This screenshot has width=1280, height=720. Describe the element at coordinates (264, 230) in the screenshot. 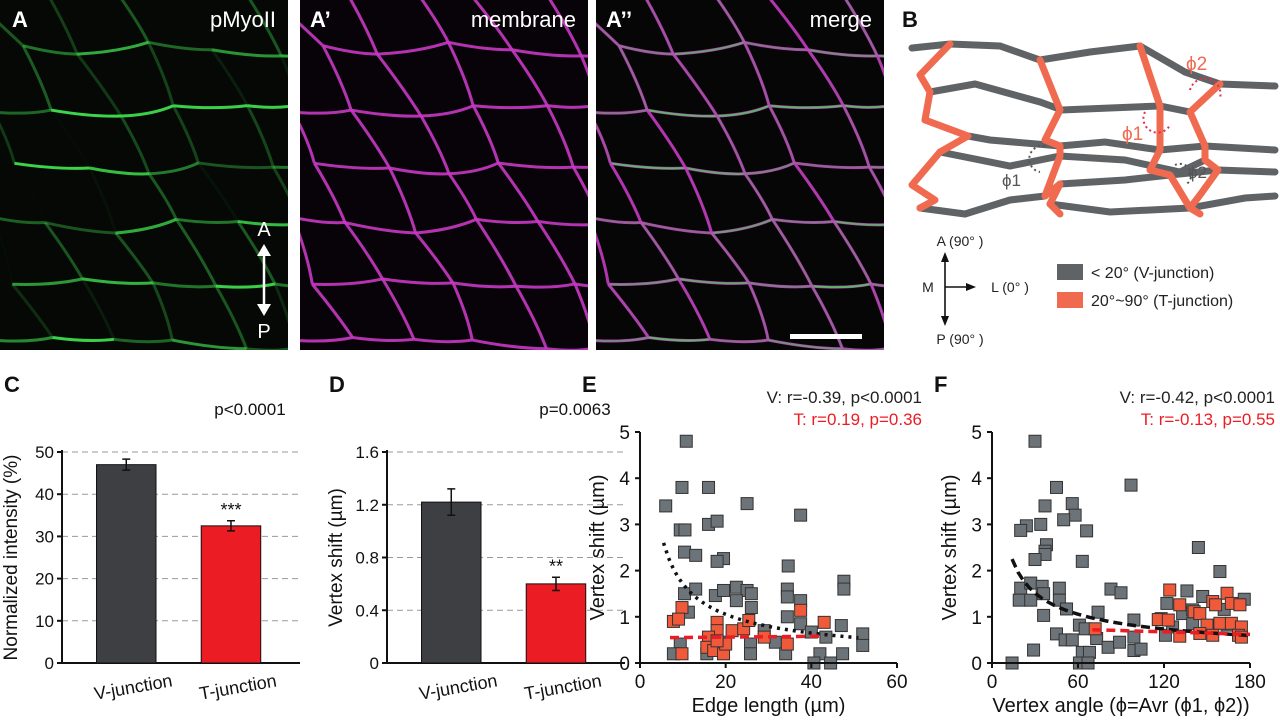

I see `axis-anterior-label: A` at that location.